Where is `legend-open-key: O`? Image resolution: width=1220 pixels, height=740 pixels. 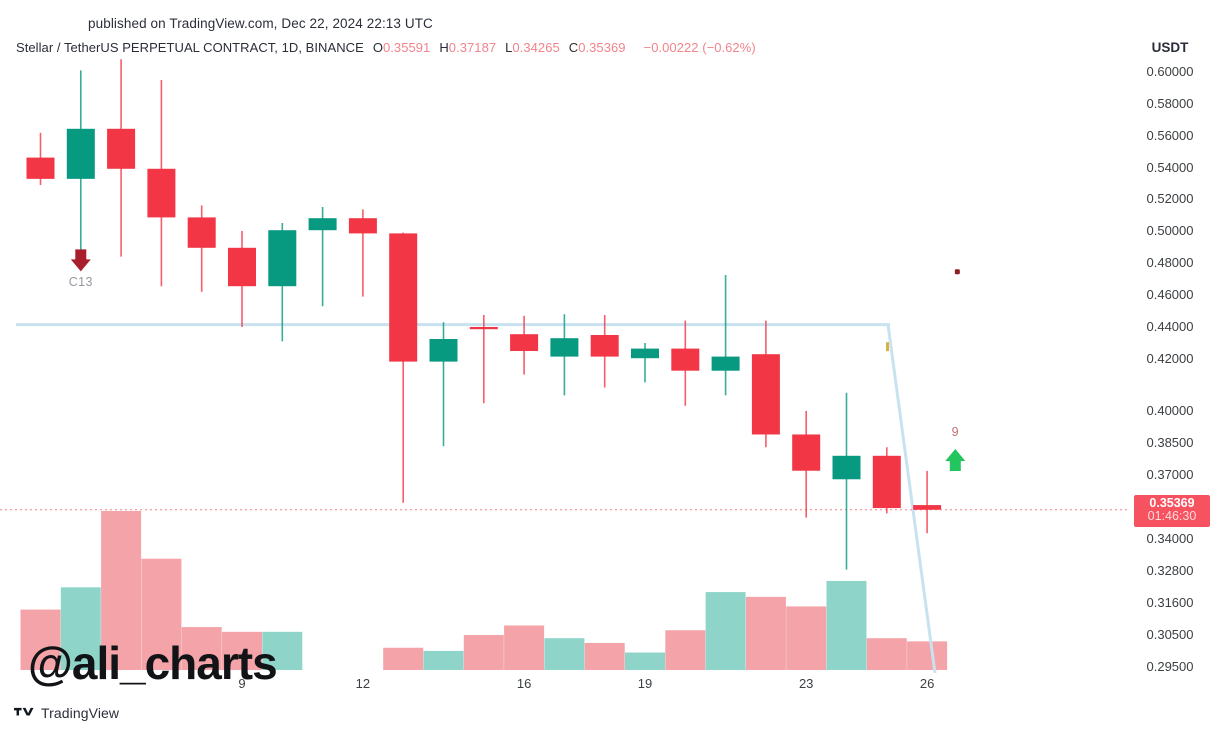
legend-open-key: O is located at coordinates (377, 47).